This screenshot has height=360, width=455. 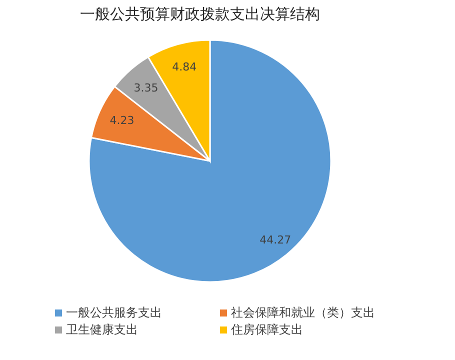 What do you see at coordinates (114, 312) in the screenshot?
I see `legend-label: 一般公共服务支出` at bounding box center [114, 312].